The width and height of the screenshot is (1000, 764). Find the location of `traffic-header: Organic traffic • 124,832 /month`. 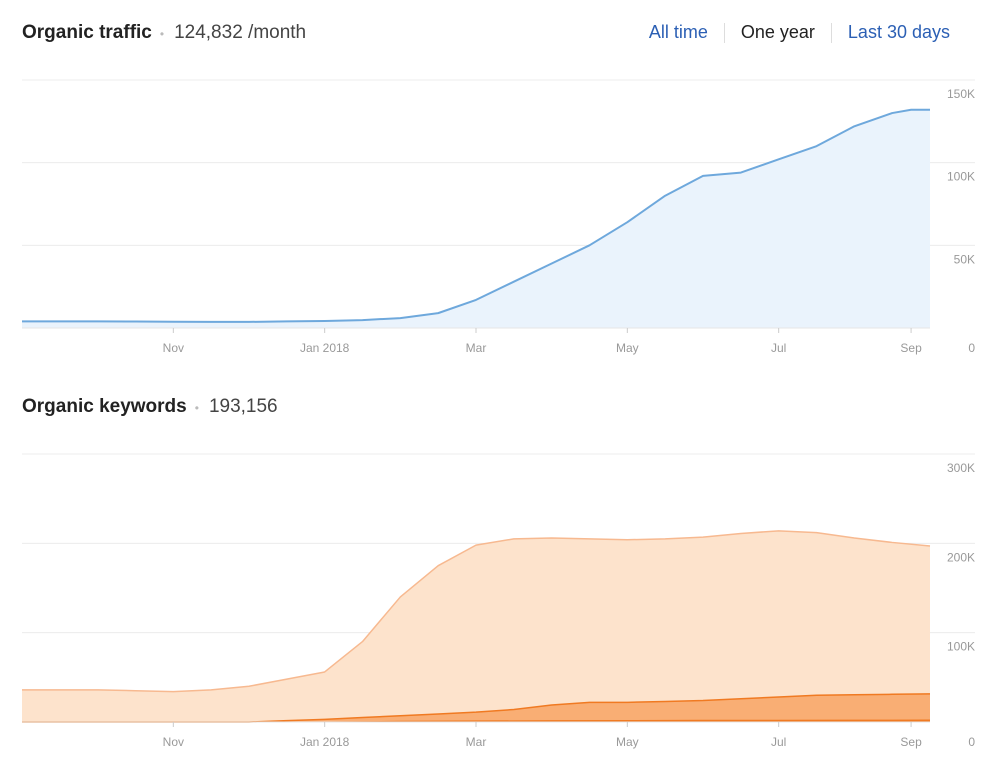

traffic-header: Organic traffic • 124,832 /month is located at coordinates (164, 33).